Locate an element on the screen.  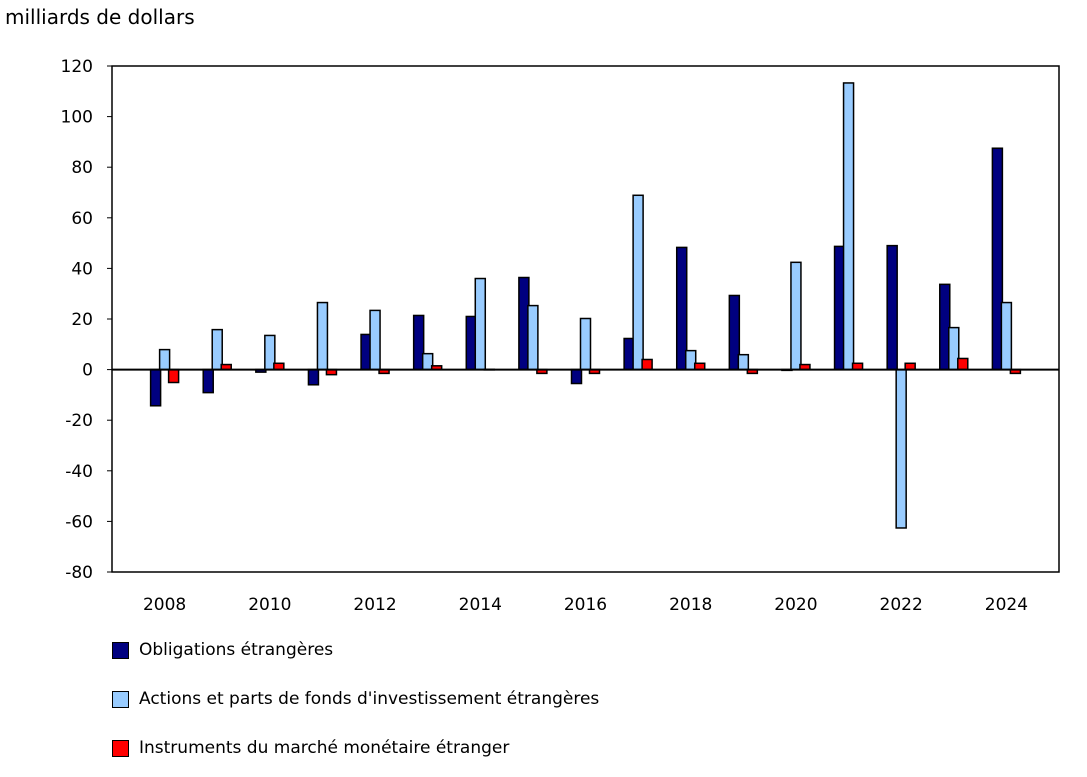
legend-label: Instruments du marché monétaire étranger is located at coordinates (324, 748).